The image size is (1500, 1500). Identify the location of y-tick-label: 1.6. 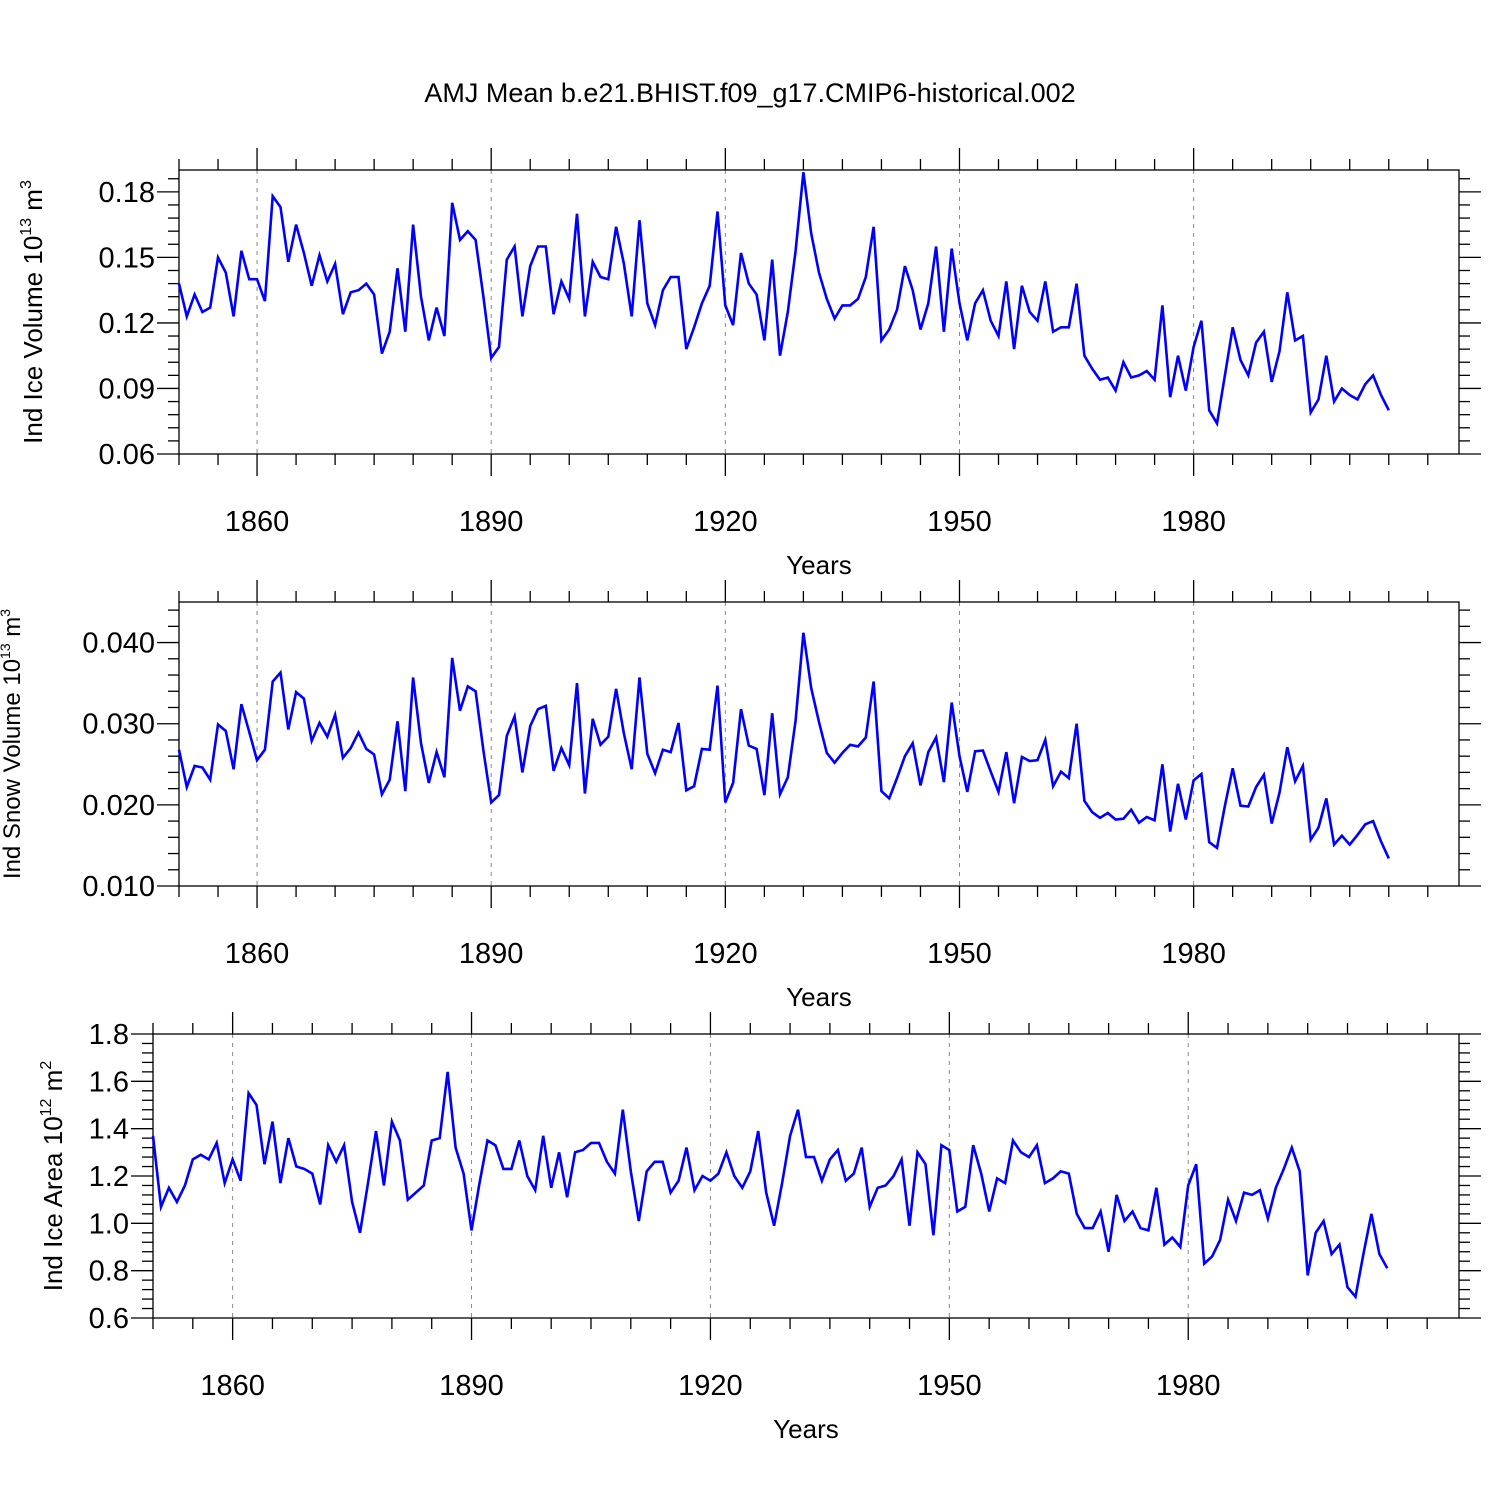
(109, 1082).